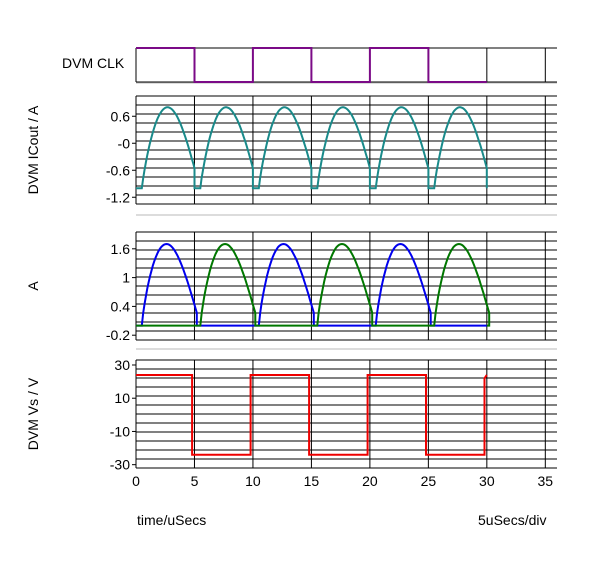 This screenshot has height=563, width=600. What do you see at coordinates (93, 63) in the screenshot?
I see `y-axis-title: DVM CLK` at bounding box center [93, 63].